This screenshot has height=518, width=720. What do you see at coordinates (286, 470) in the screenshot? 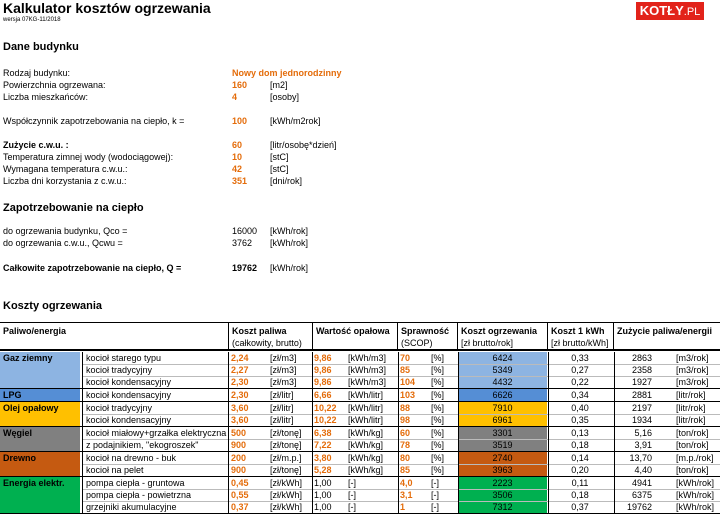
I see `table-cell: [zł/tonę]` at bounding box center [286, 470].